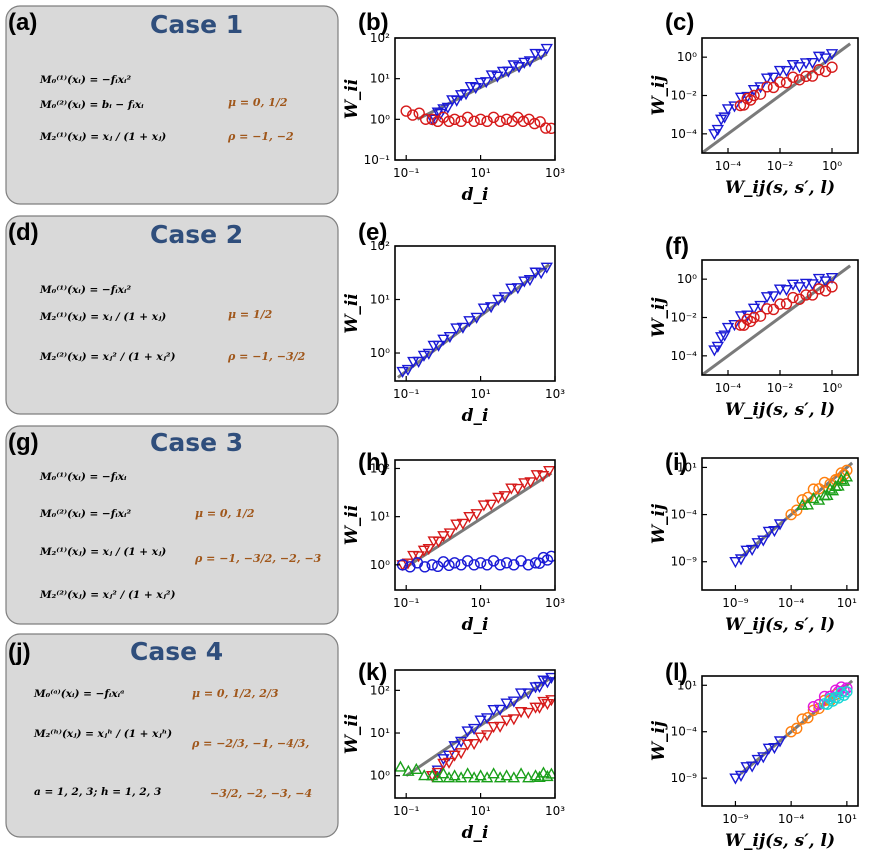 Image resolution: width=872 pixels, height=851 pixels. I want to click on panel-label-i: (i), so click(676, 462).